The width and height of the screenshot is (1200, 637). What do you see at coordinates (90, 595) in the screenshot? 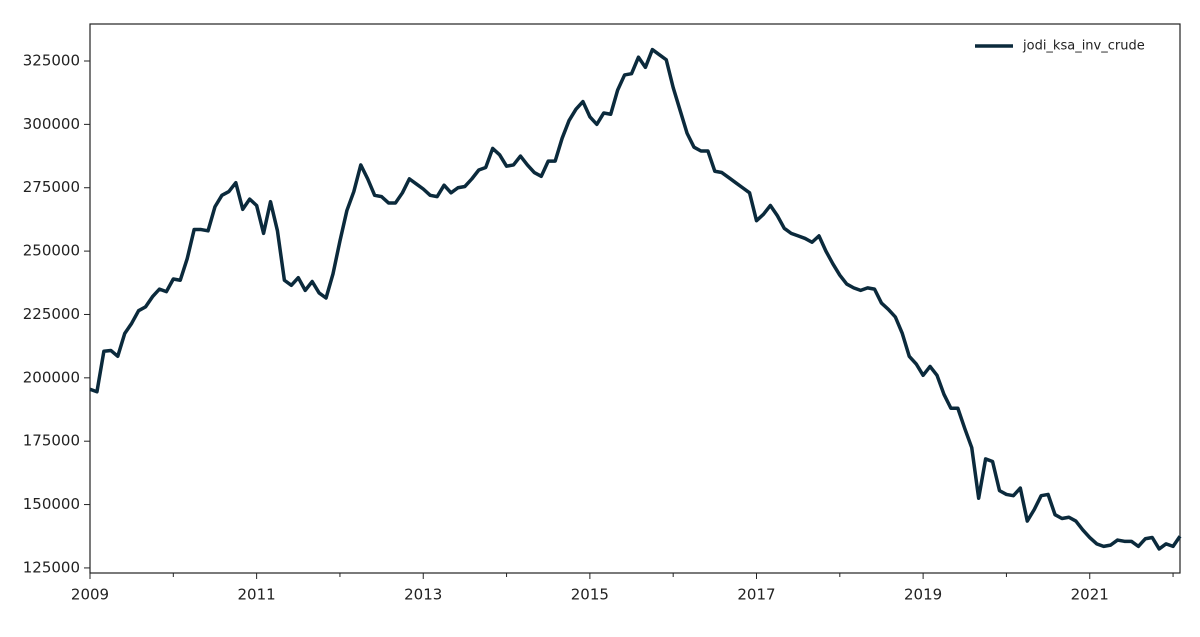
I see `x-tick-label: 2009` at bounding box center [90, 595].